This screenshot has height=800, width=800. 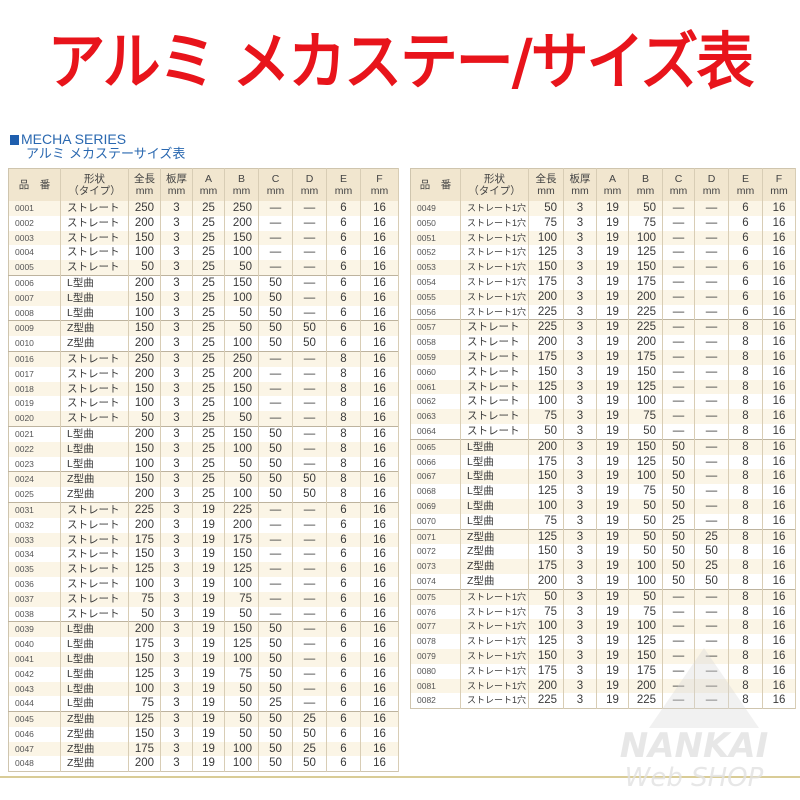 I want to click on cell-length: 200, so click(x=144, y=344).